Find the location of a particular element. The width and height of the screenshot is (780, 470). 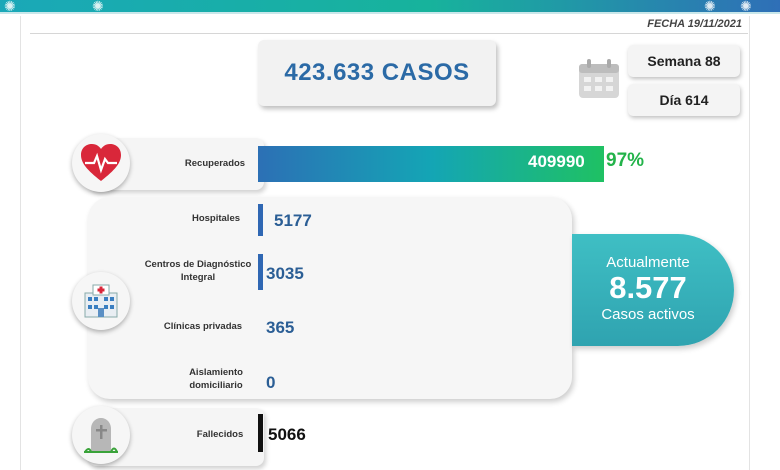

header-divider is located at coordinates (389, 33).